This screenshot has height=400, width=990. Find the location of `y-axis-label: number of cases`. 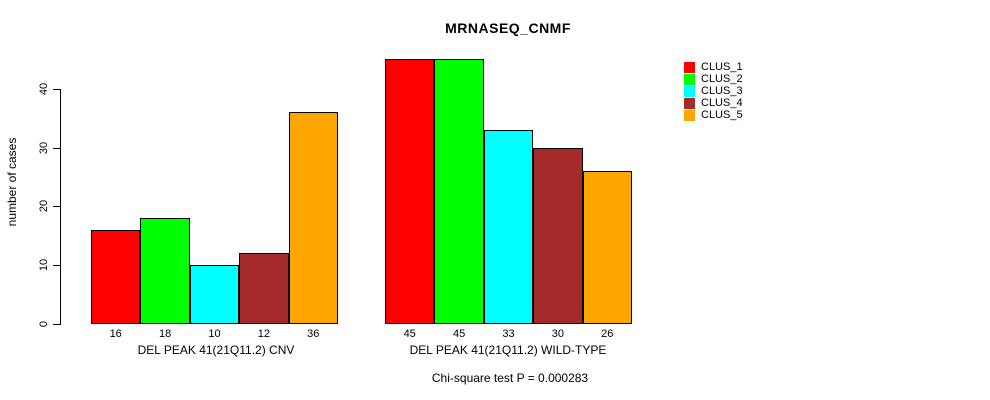

y-axis-label: number of cases is located at coordinates (12, 182).